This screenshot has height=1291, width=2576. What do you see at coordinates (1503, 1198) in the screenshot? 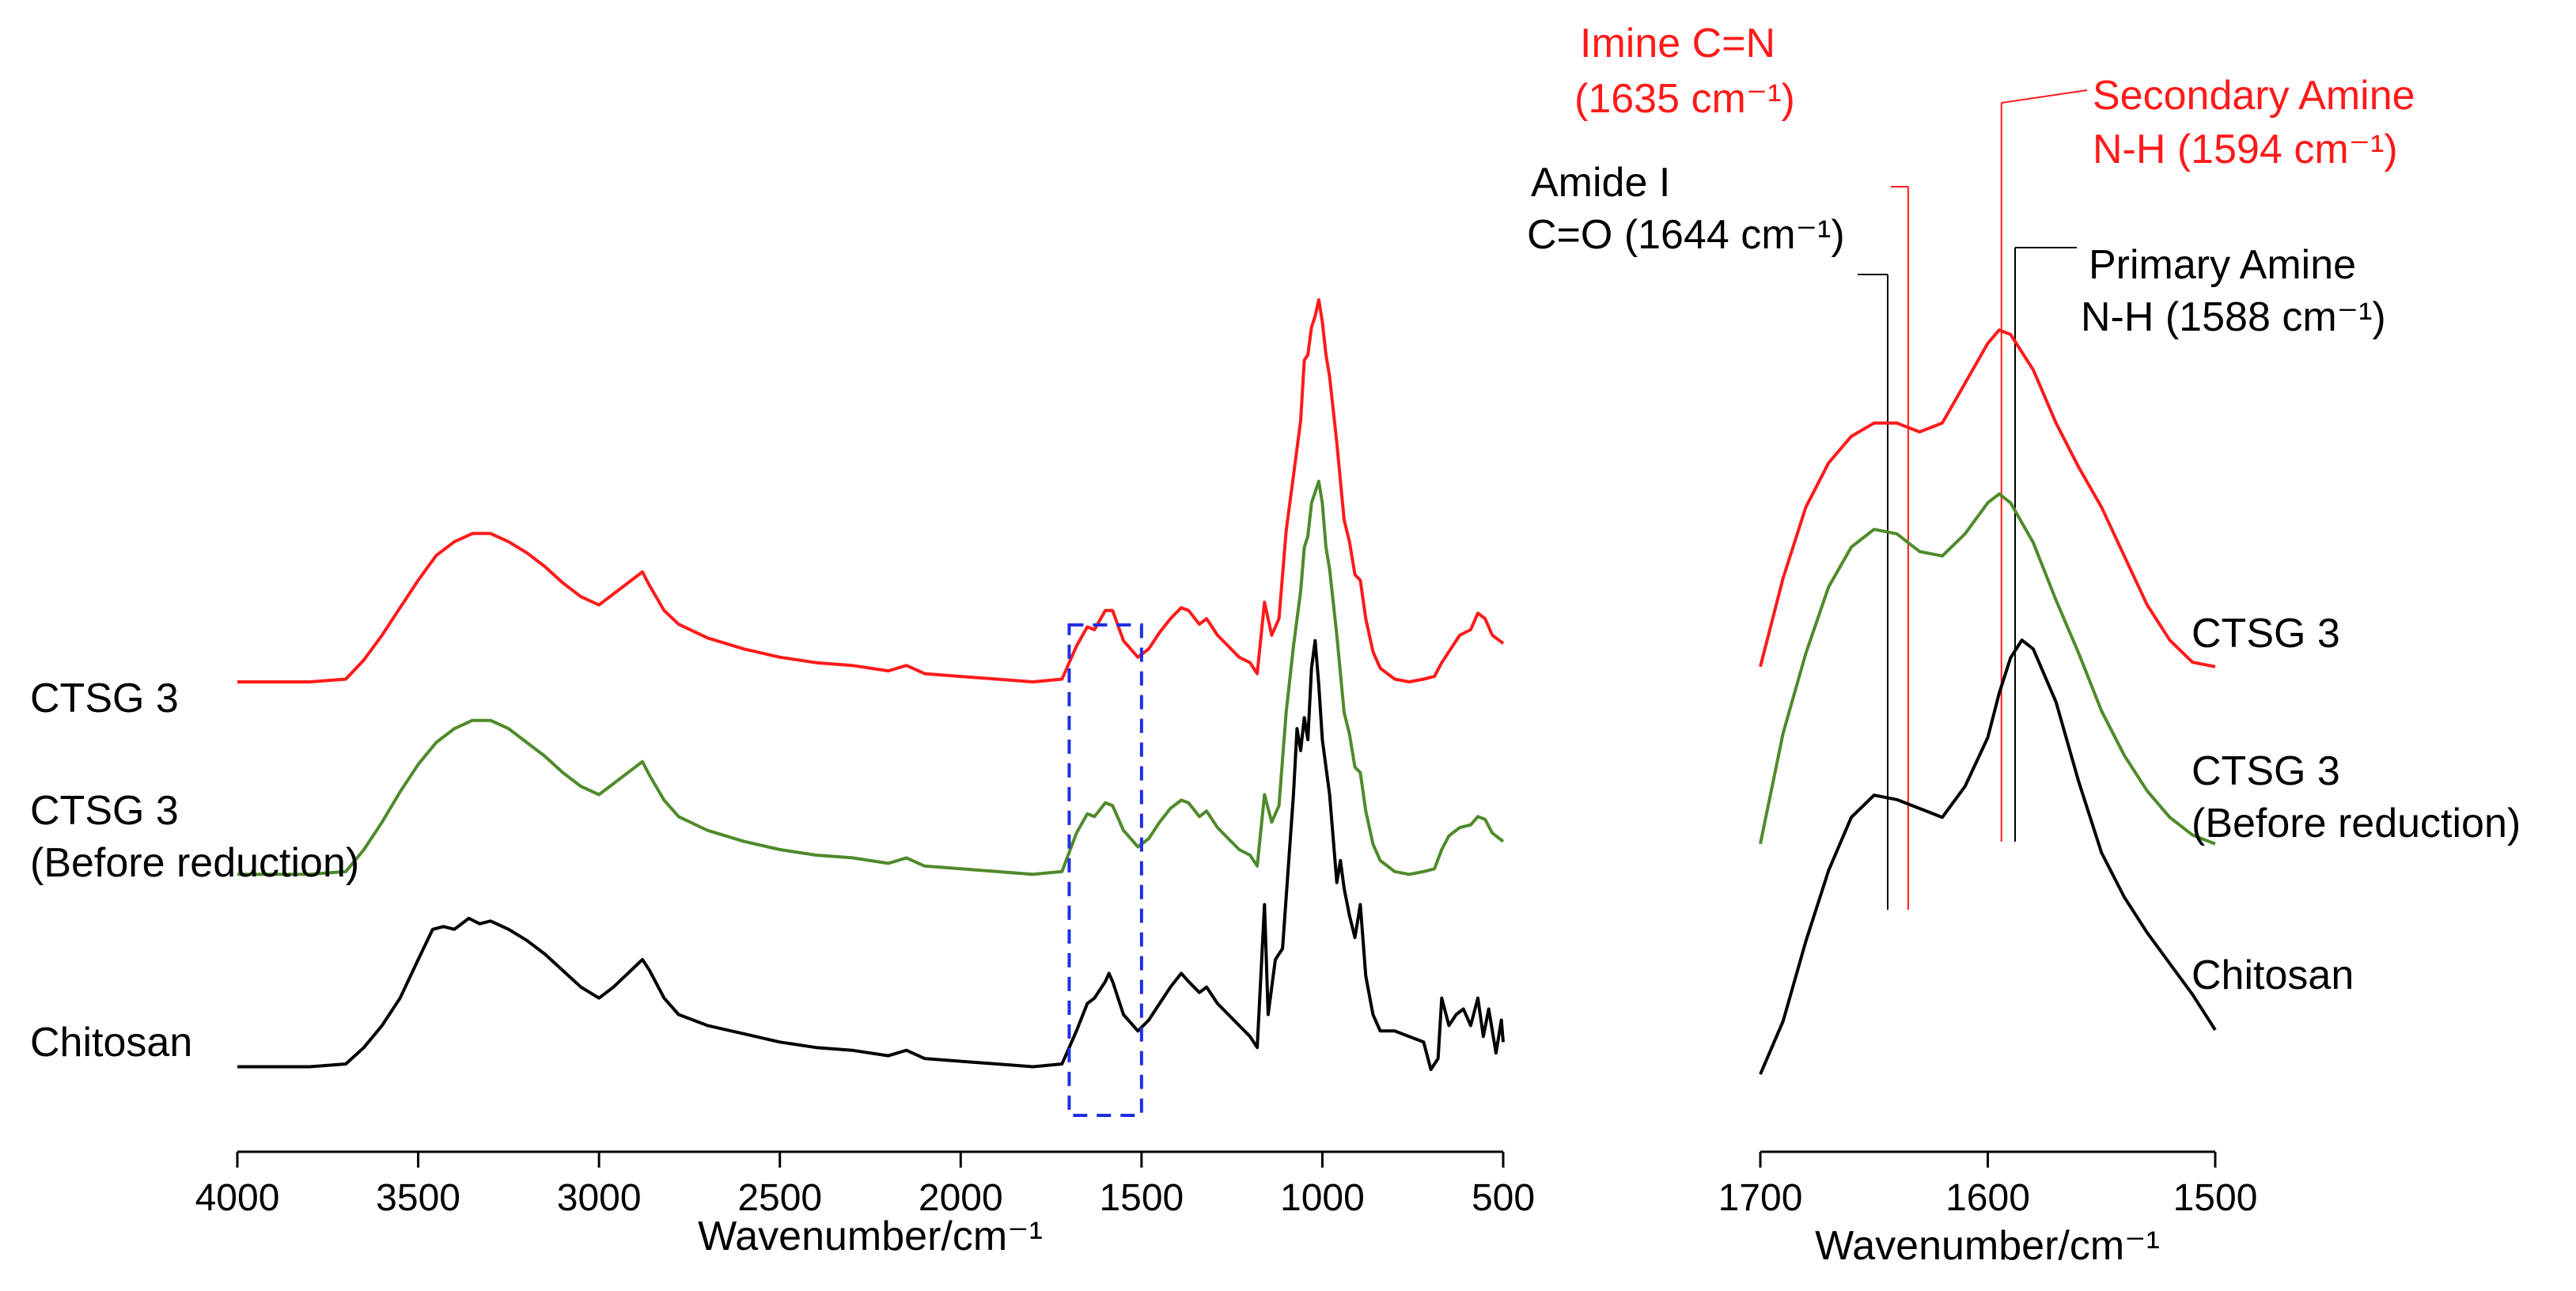
I see `tick-label-500: 500` at bounding box center [1503, 1198].